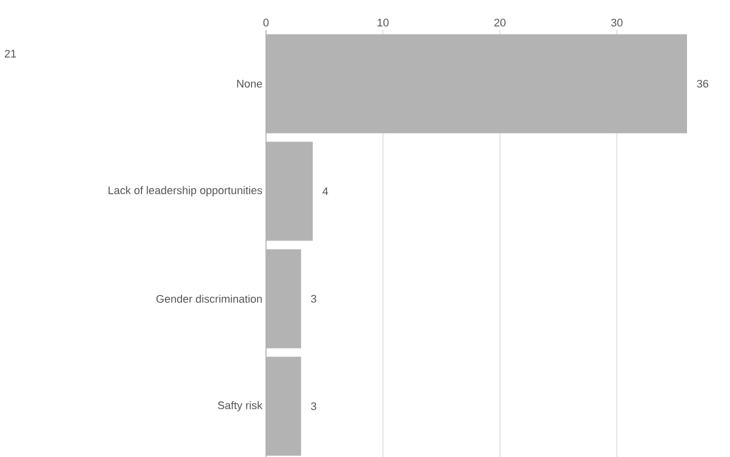 Image resolution: width=730 pixels, height=457 pixels. What do you see at coordinates (500, 22) in the screenshot?
I see `x-tick-label: 20` at bounding box center [500, 22].